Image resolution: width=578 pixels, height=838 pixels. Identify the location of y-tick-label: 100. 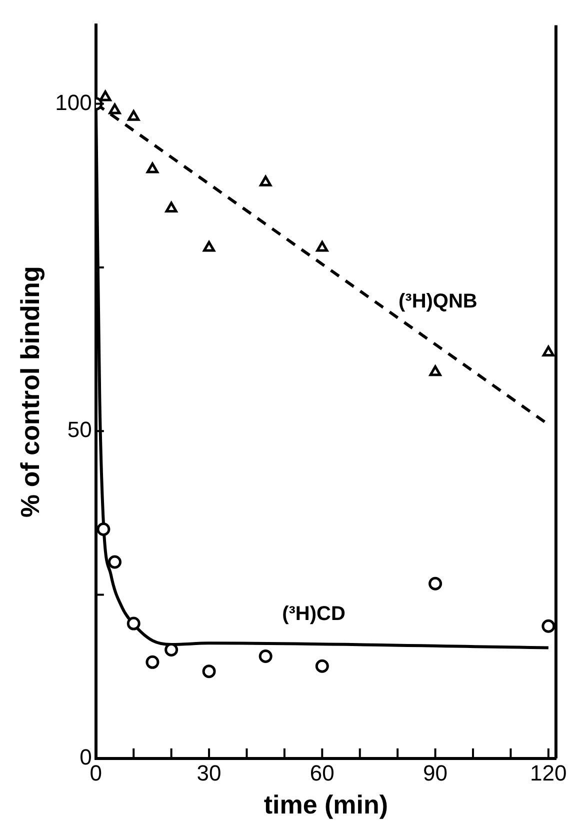
(73, 102).